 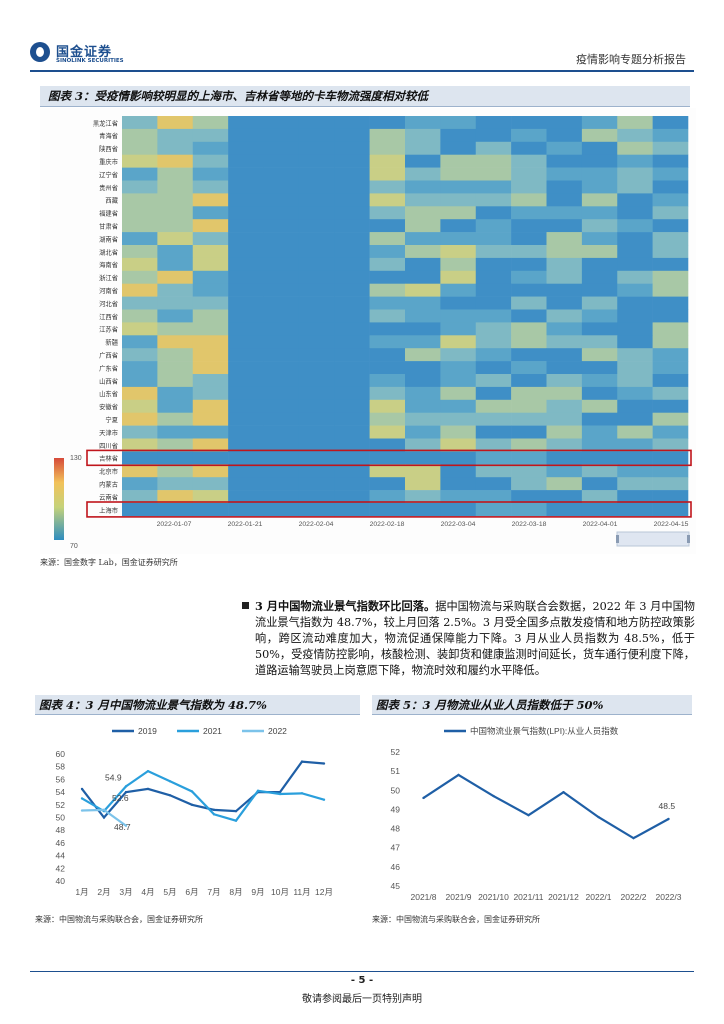 I want to click on x-tick-label: 2022/3, so click(x=669, y=897).